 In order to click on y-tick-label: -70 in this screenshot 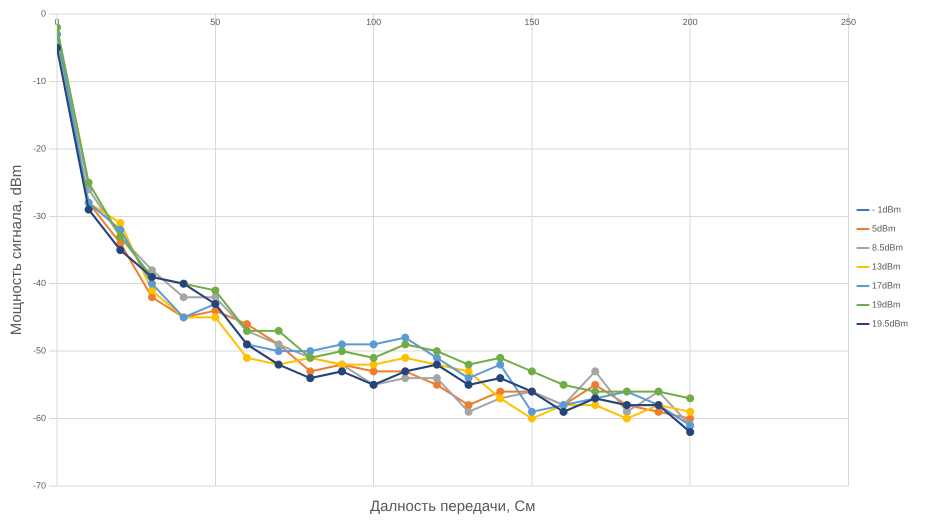, I will do `click(39, 485)`.